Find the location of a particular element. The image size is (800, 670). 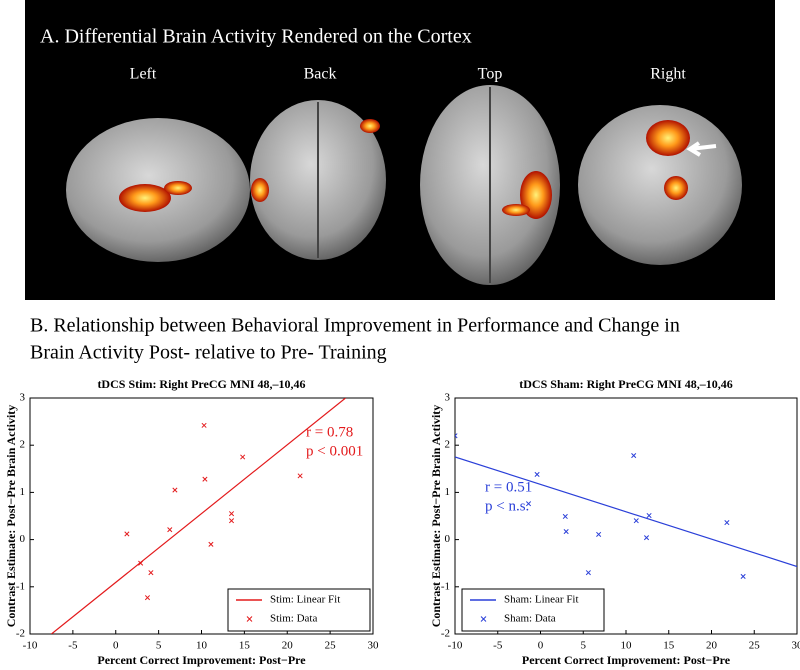

legend-label: Sham: Linear Fit is located at coordinates (541, 600).